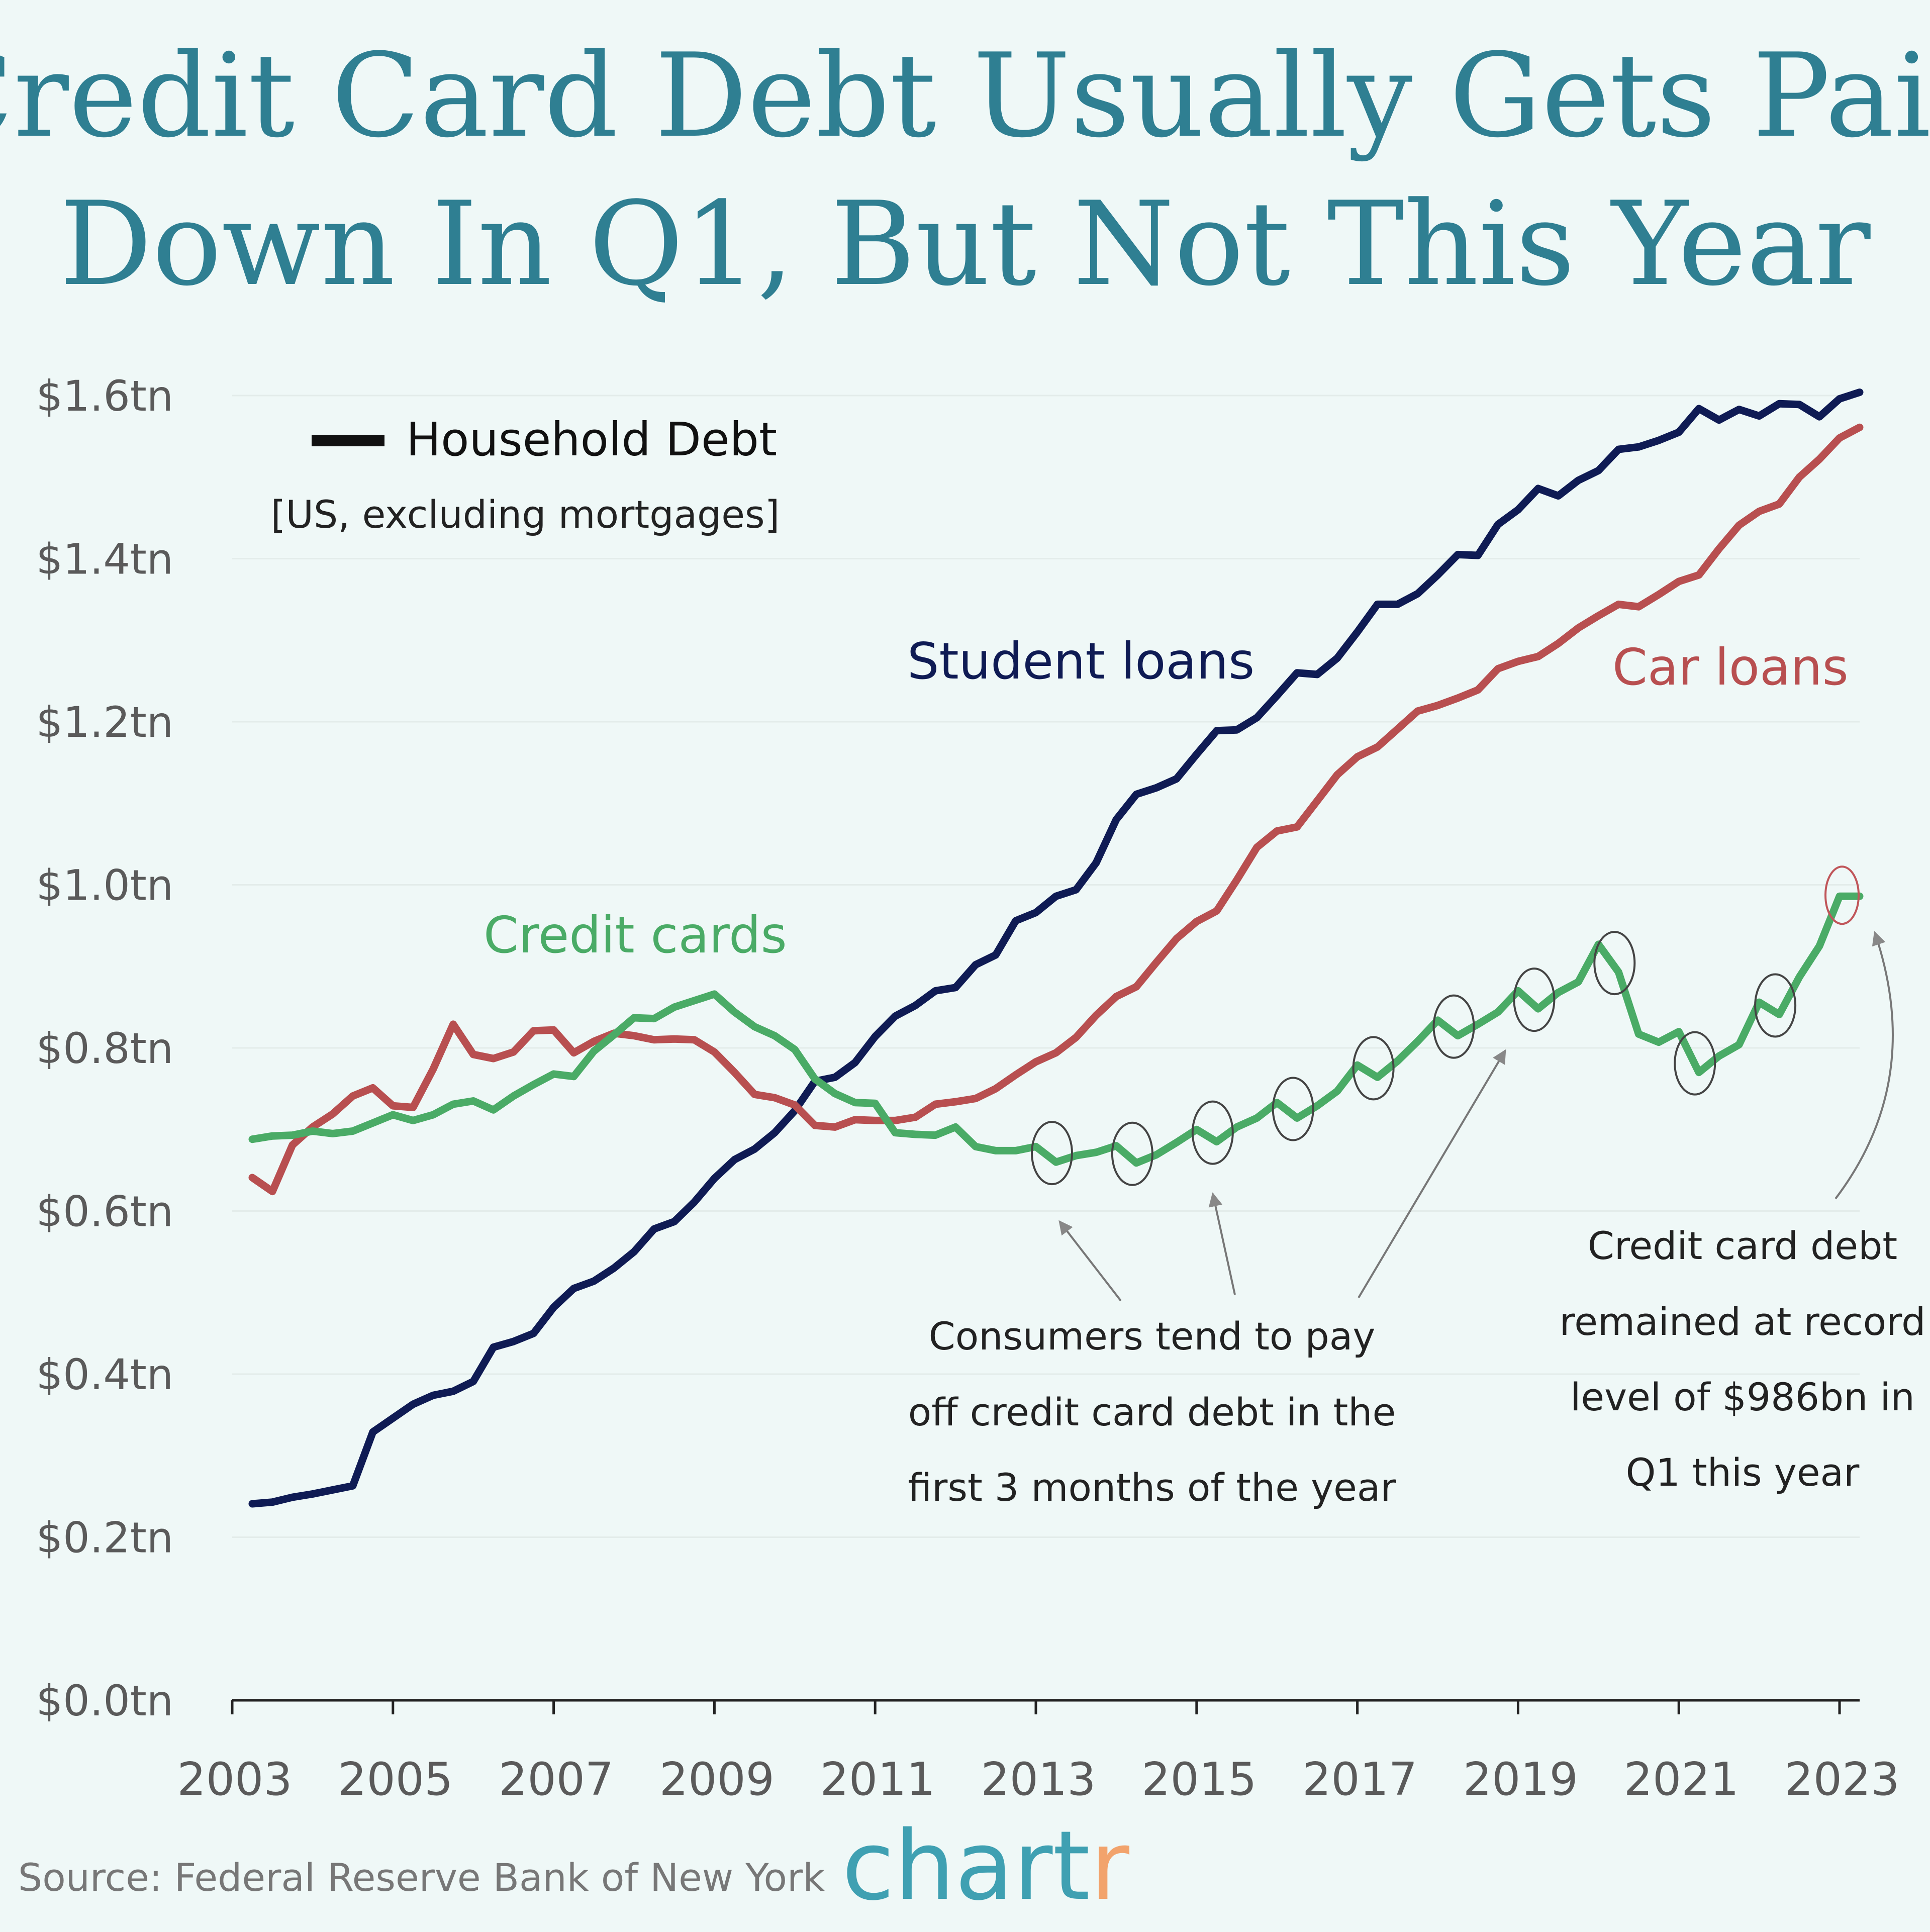 Image resolution: width=1930 pixels, height=1932 pixels. What do you see at coordinates (104, 885) in the screenshot?
I see `y-tick-label: $1.0tn` at bounding box center [104, 885].